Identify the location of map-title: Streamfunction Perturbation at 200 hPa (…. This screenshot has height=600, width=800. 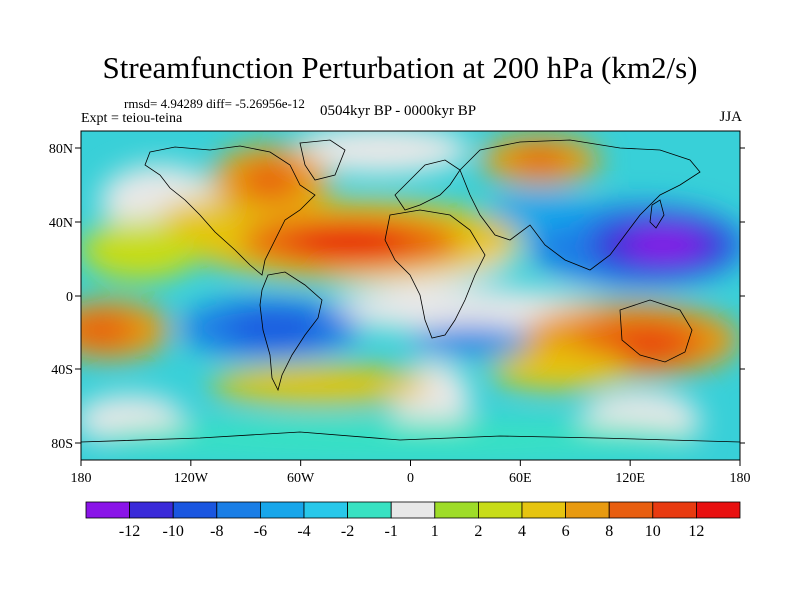
(400, 67).